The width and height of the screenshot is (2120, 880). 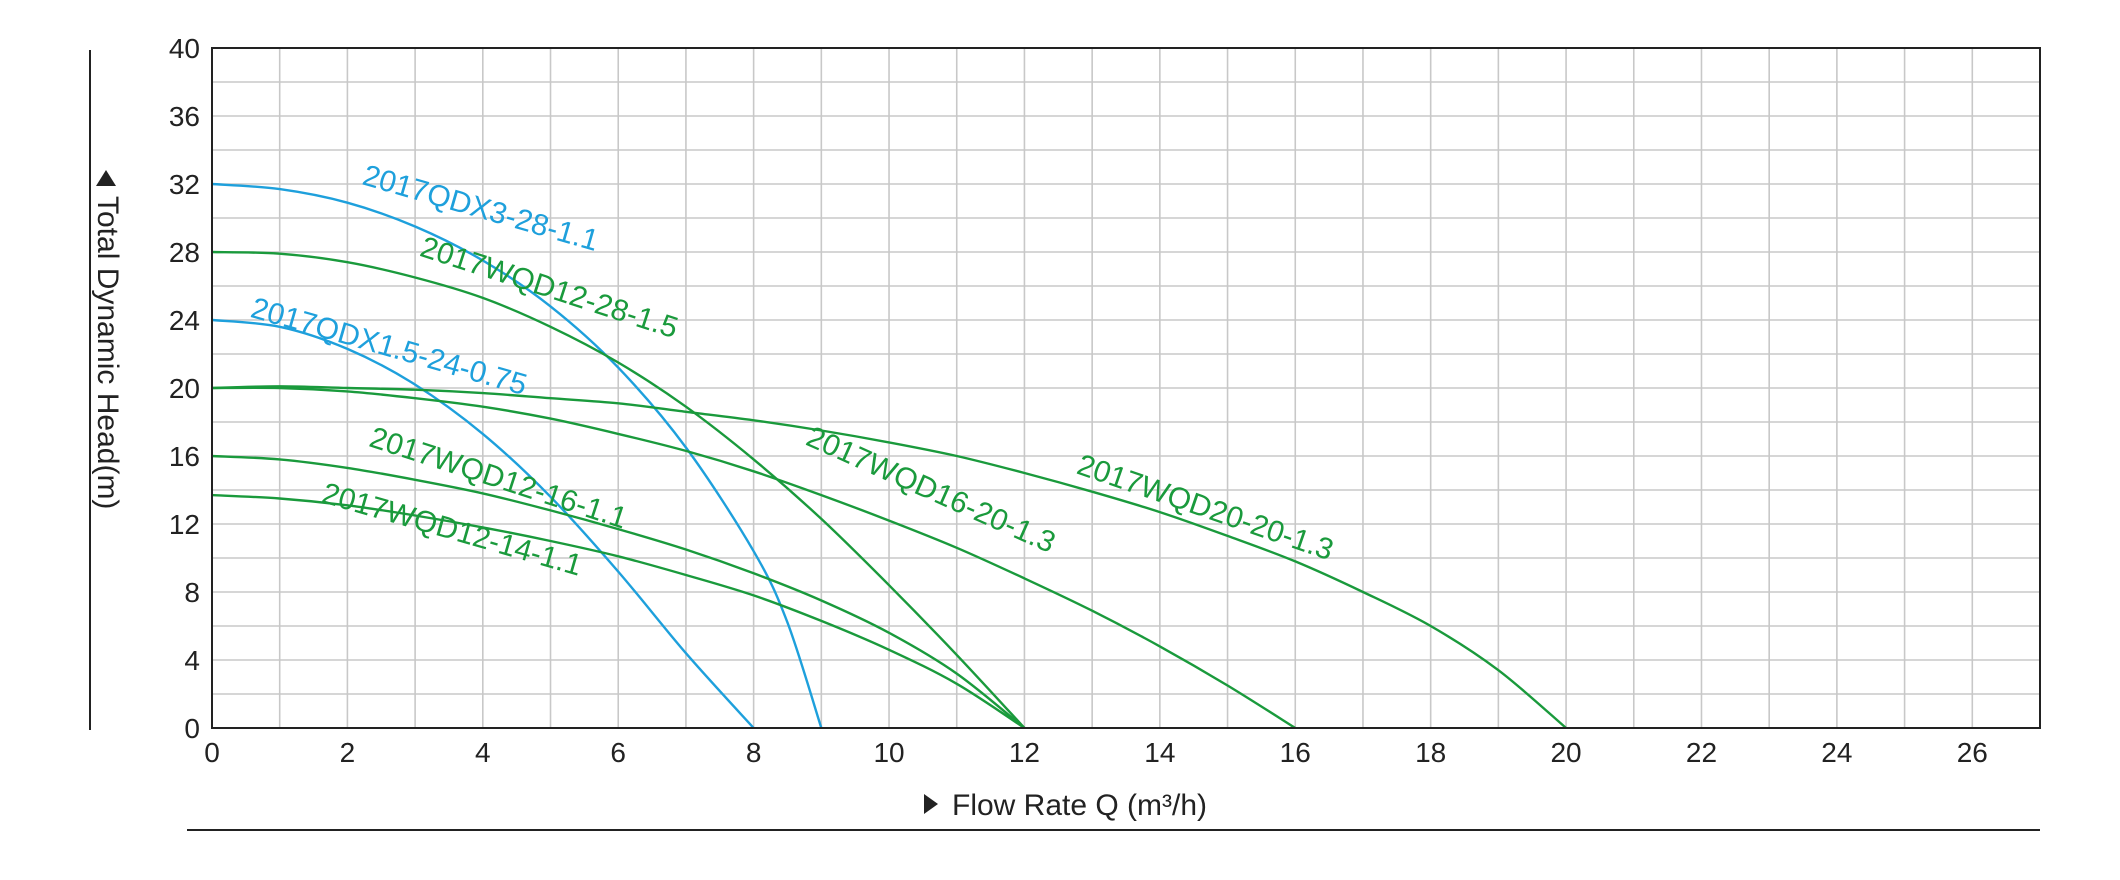 I want to click on series-label: 2017QDX3-28-1.1, so click(x=480, y=208).